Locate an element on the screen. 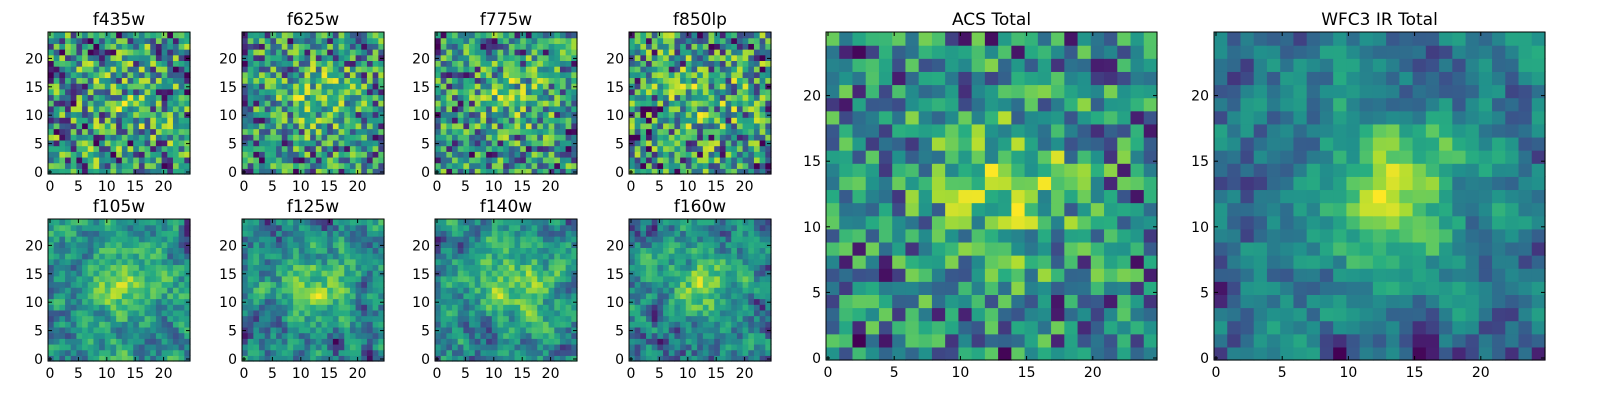 The height and width of the screenshot is (400, 1600). x-tick-label: 20 is located at coordinates (745, 187).